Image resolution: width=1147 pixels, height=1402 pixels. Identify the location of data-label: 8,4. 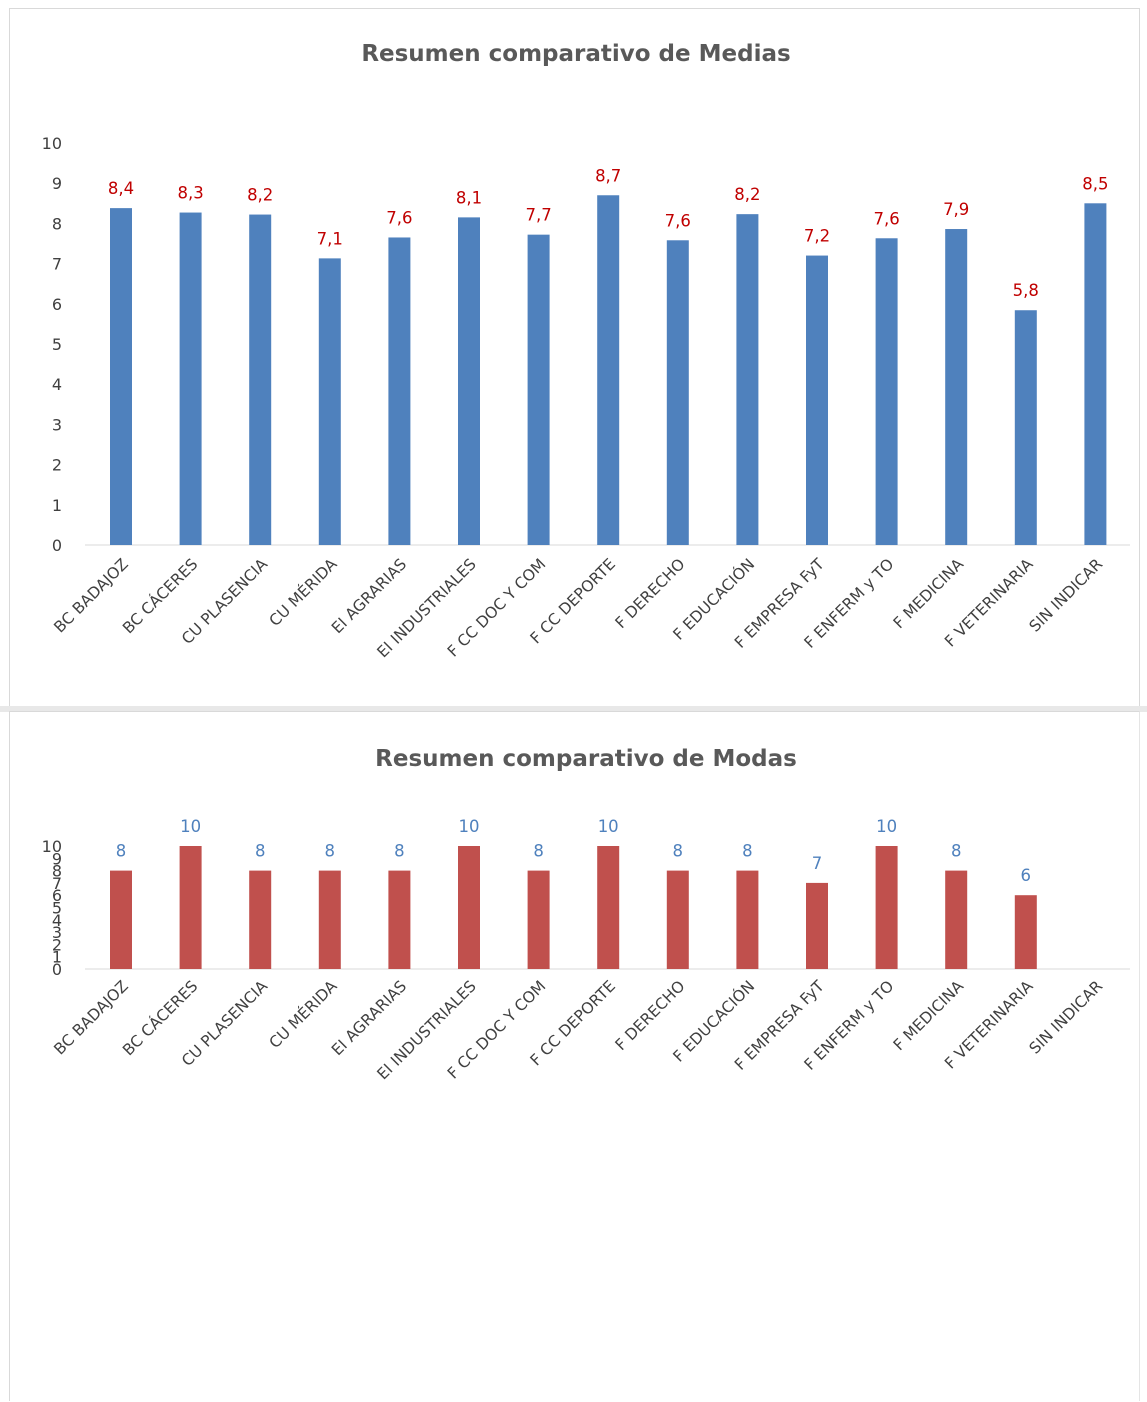
(121, 188).